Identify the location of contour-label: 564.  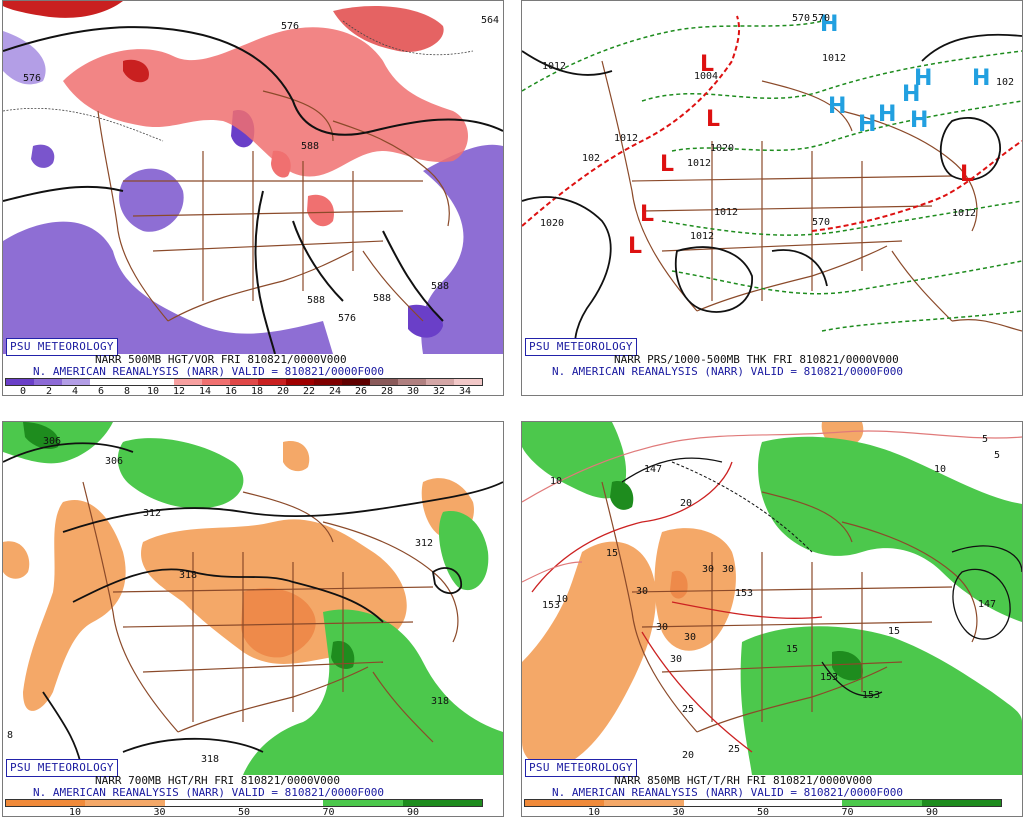
(490, 20).